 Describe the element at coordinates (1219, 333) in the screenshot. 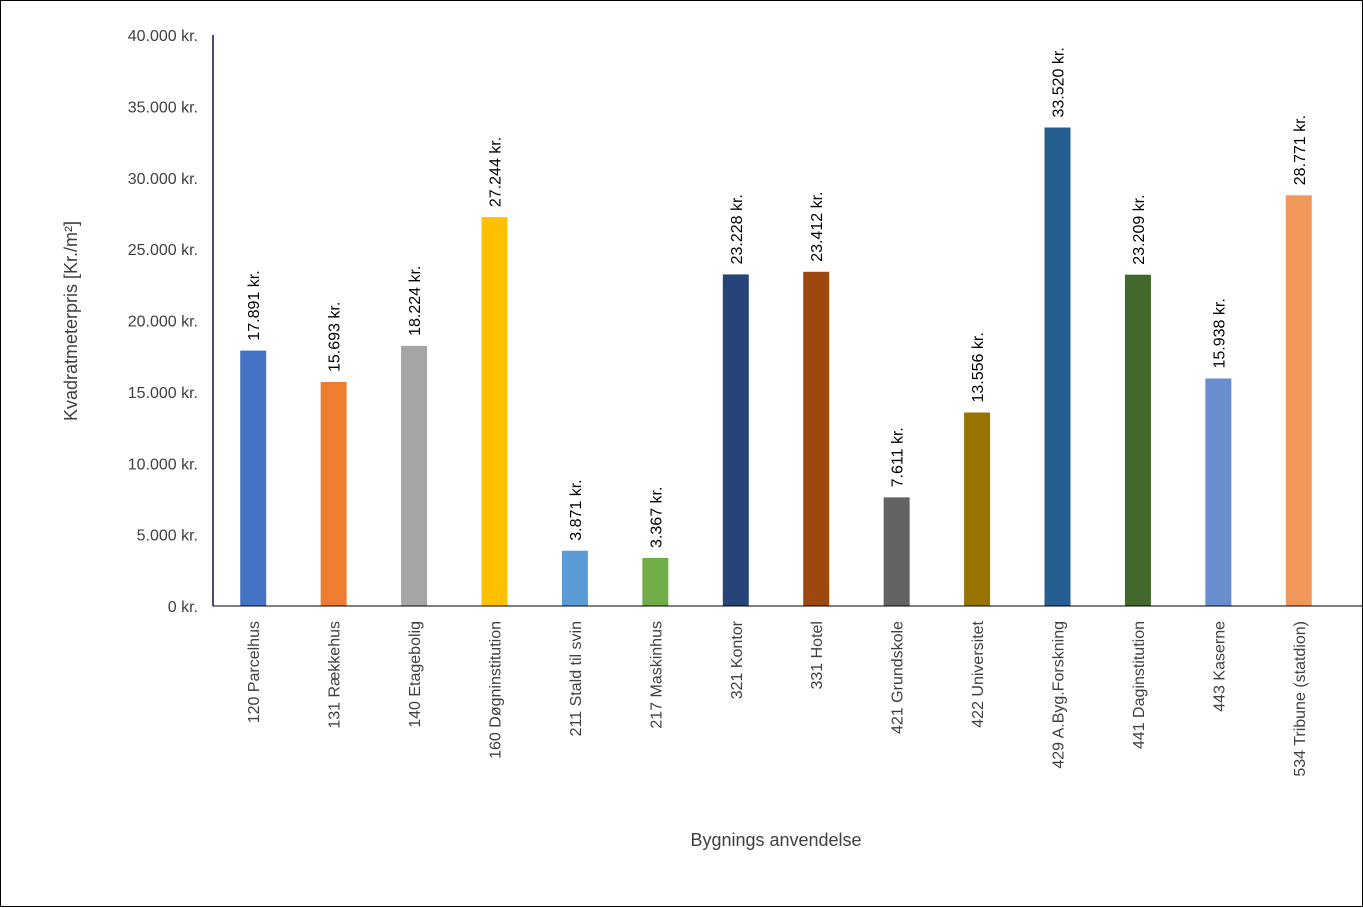

I see `data-label: 15.938 kr.` at that location.